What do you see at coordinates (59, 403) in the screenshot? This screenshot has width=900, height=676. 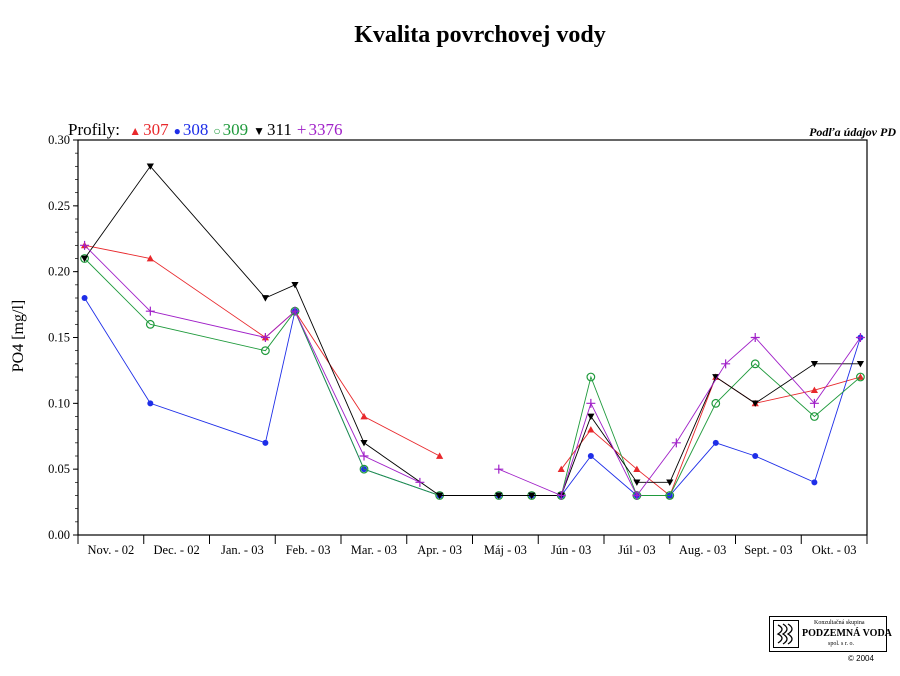 I see `y-tick-label: 0.10` at bounding box center [59, 403].